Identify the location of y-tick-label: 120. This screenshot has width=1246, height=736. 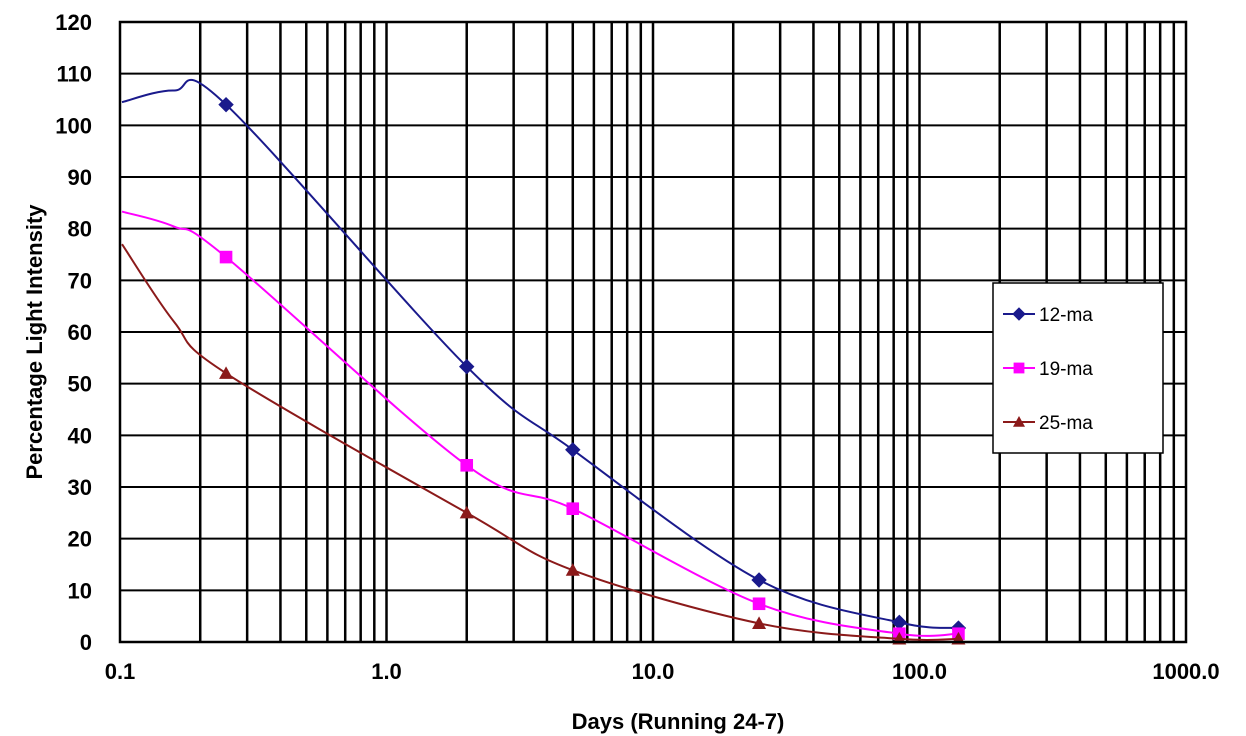
(73, 22).